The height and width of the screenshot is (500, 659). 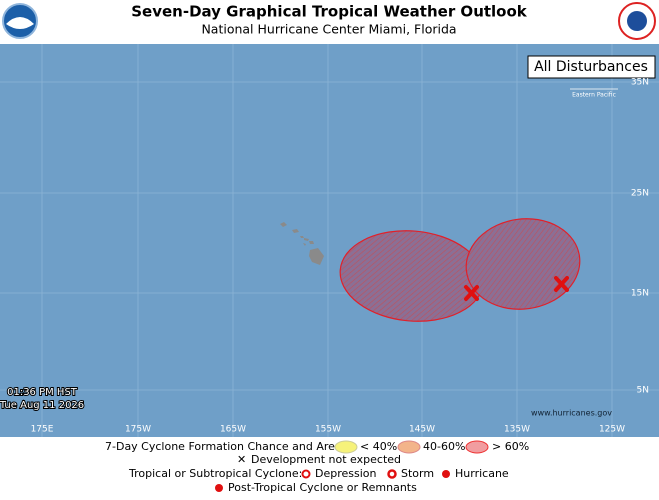 What do you see at coordinates (417, 473) in the screenshot?
I see `legend-storm: Storm` at bounding box center [417, 473].